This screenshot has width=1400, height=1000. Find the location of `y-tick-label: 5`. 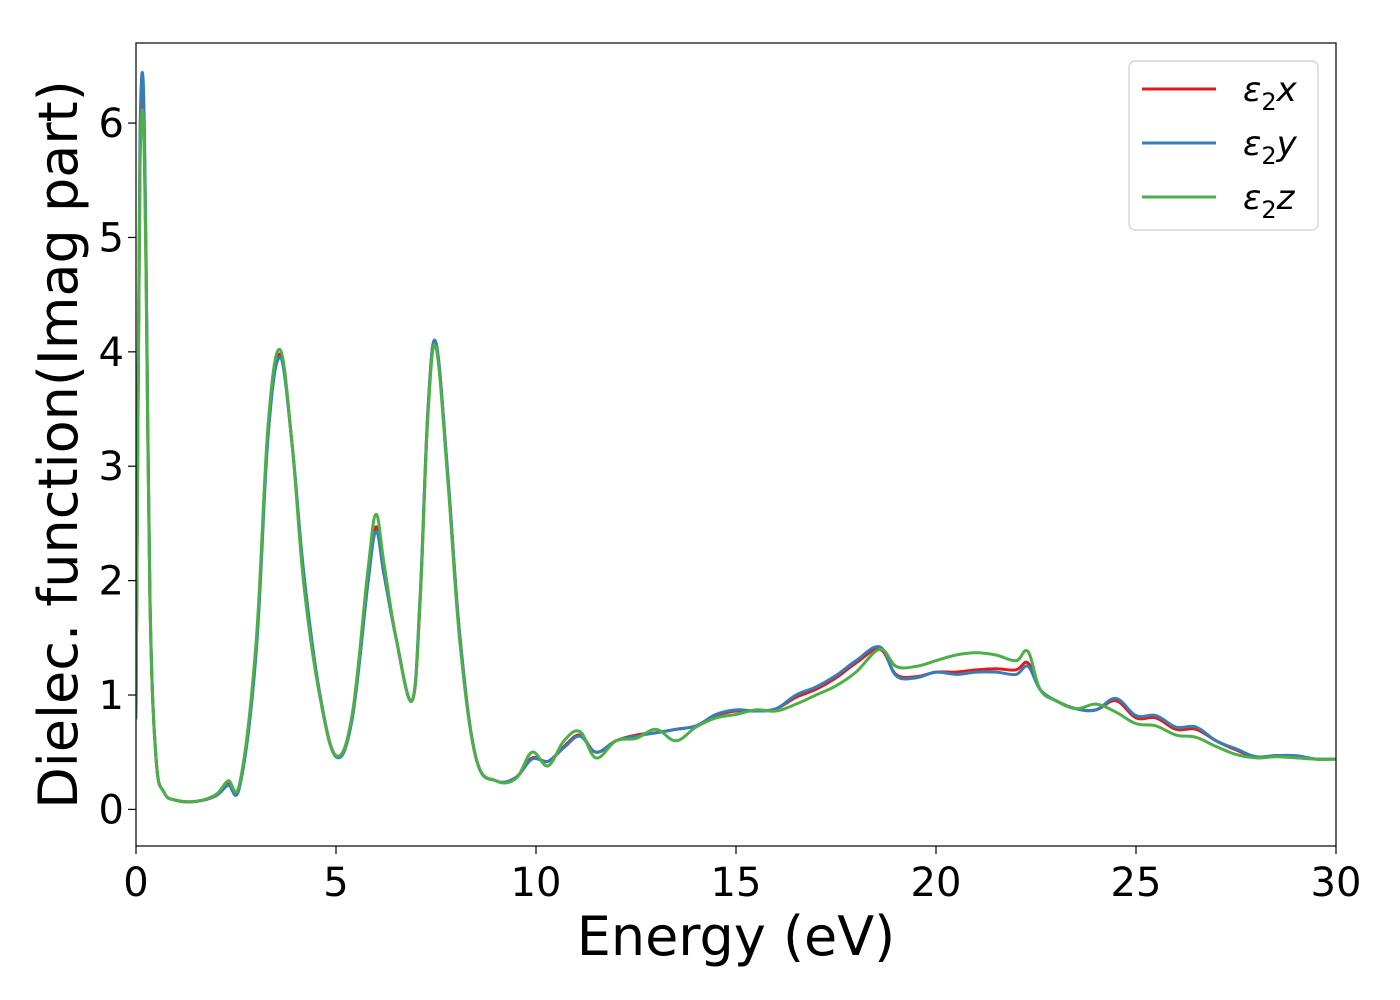

y-tick-label: 5 is located at coordinates (111, 238).